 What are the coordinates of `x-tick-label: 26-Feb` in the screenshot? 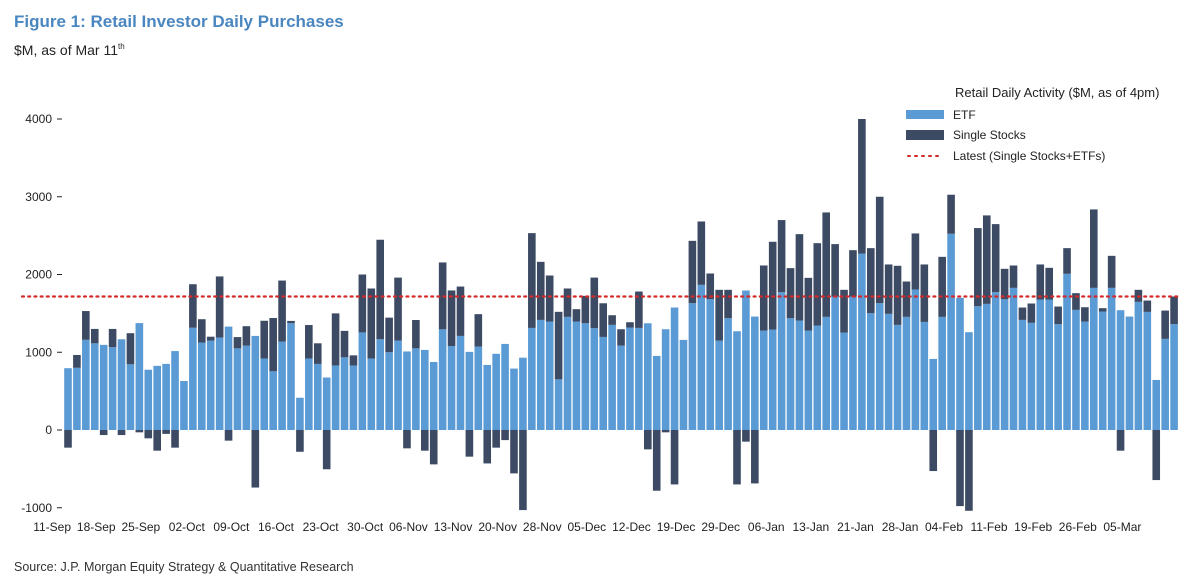 It's located at (1078, 527).